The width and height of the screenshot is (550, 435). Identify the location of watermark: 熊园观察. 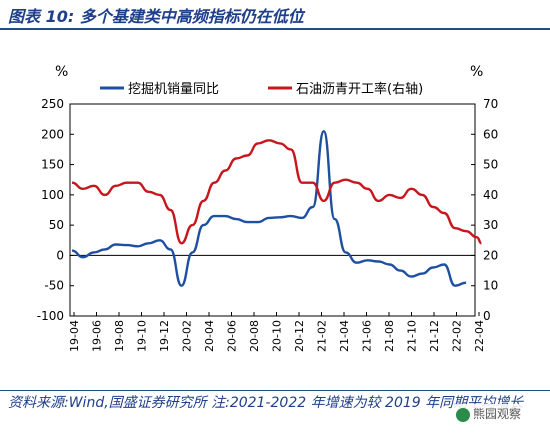
(489, 413).